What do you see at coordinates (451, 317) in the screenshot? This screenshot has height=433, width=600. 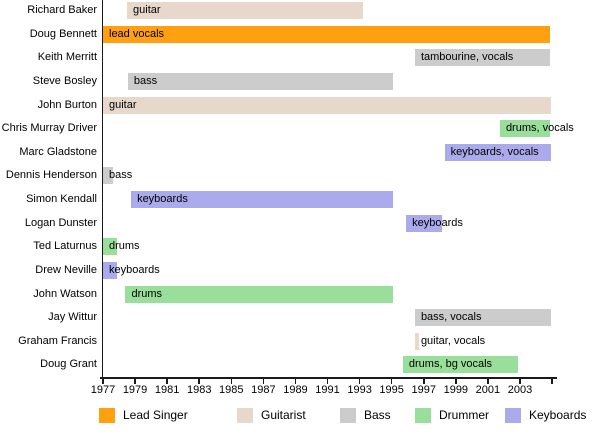 I see `bar-role-label: bass, vocals` at bounding box center [451, 317].